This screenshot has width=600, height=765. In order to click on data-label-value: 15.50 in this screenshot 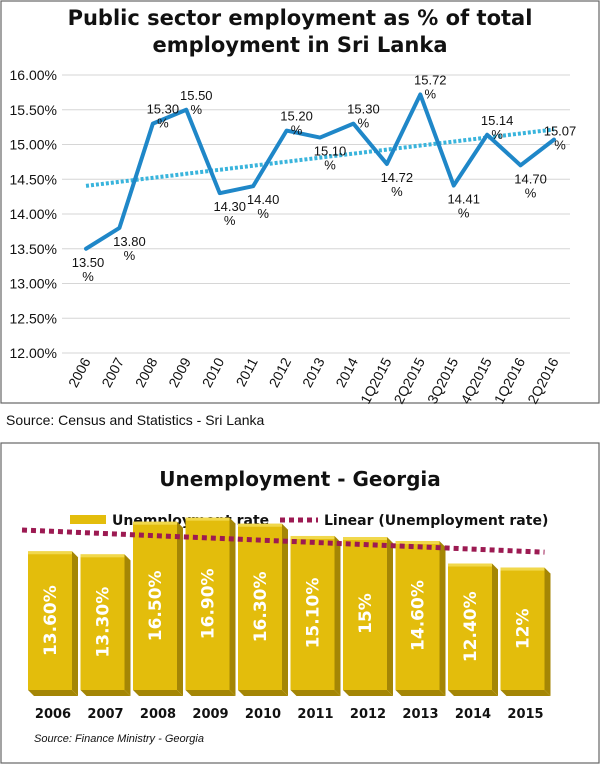, I will do `click(196, 95)`.